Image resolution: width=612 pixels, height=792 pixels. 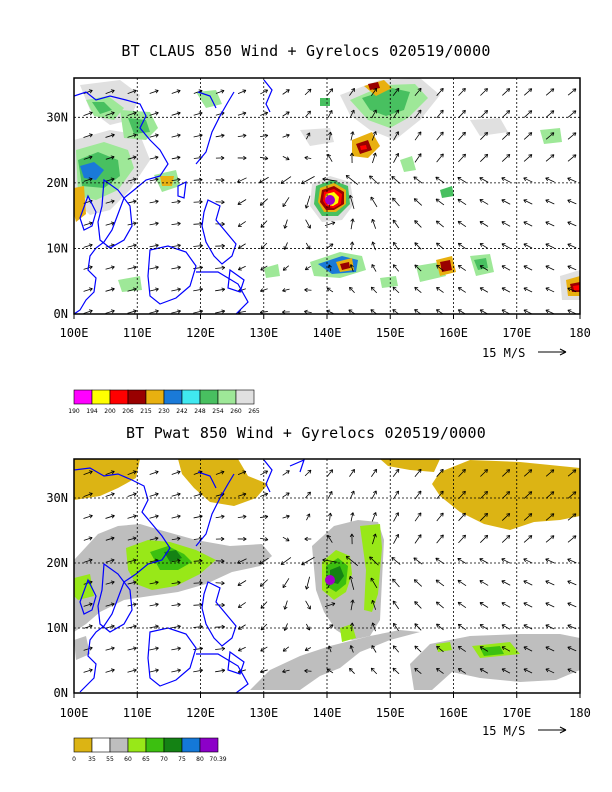 I want to click on colorbar-label: 215, so click(x=146, y=411).